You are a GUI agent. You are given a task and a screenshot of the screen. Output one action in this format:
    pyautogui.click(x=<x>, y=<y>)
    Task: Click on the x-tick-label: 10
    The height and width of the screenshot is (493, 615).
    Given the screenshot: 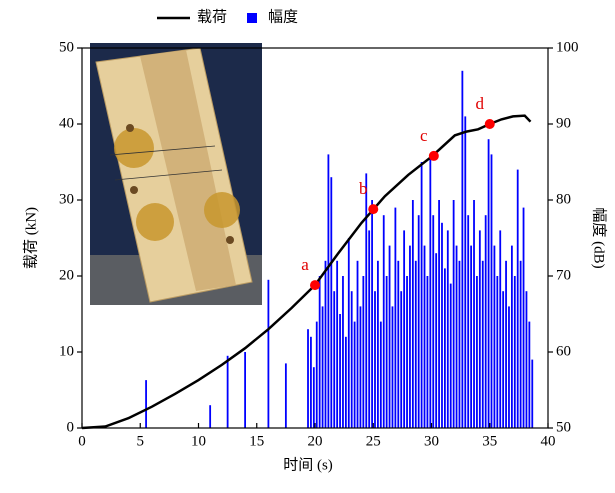 What is the action you would take?
    pyautogui.click(x=198, y=441)
    